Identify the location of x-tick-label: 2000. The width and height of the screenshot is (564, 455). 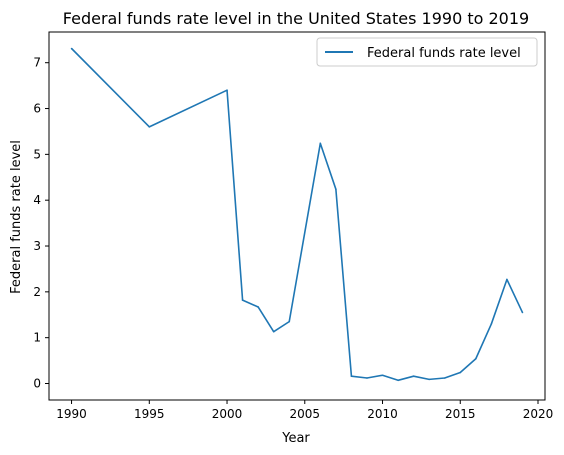
(227, 414).